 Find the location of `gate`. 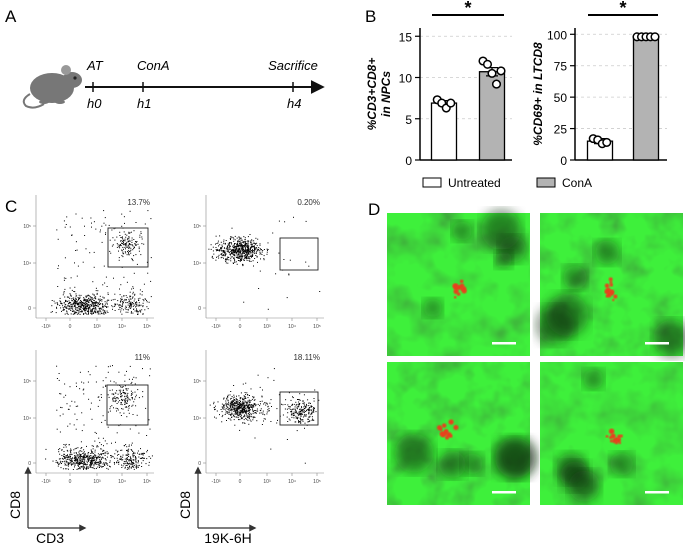

gate is located at coordinates (299, 254).